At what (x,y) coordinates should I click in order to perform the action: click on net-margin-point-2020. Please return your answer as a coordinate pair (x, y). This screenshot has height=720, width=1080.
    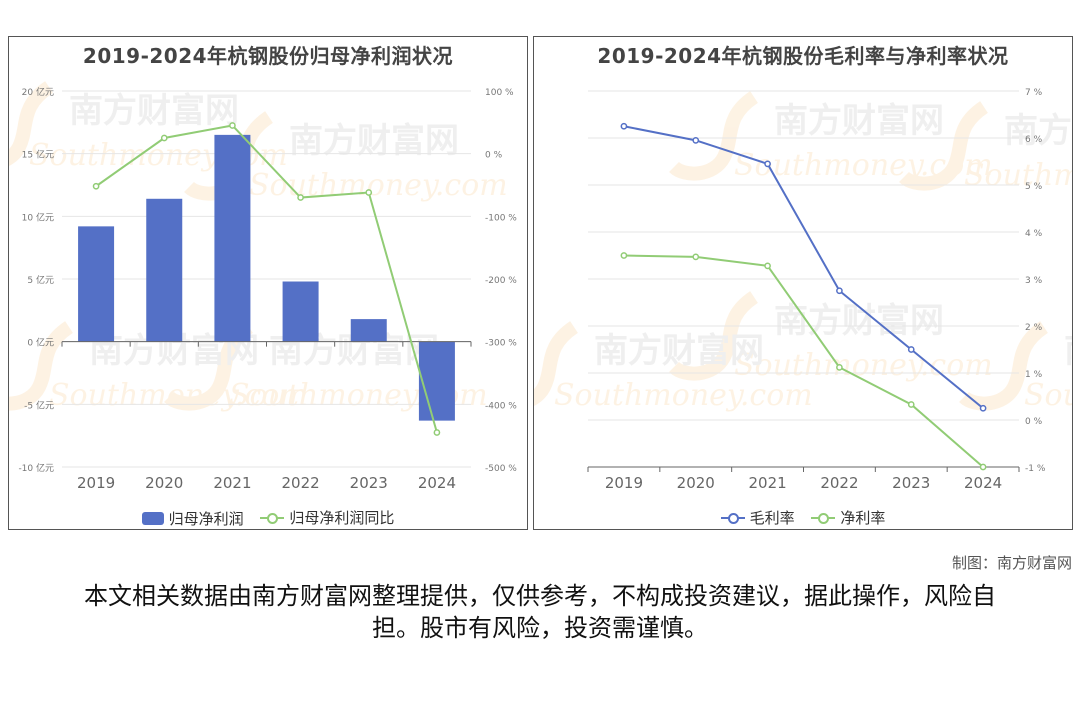
    Looking at the image, I should click on (696, 257).